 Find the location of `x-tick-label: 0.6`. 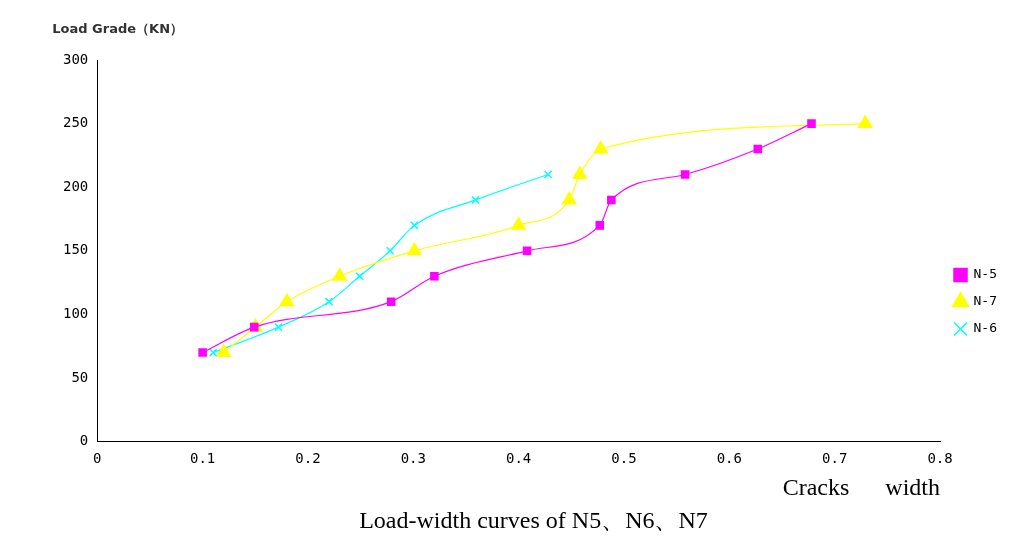

x-tick-label: 0.6 is located at coordinates (729, 457).